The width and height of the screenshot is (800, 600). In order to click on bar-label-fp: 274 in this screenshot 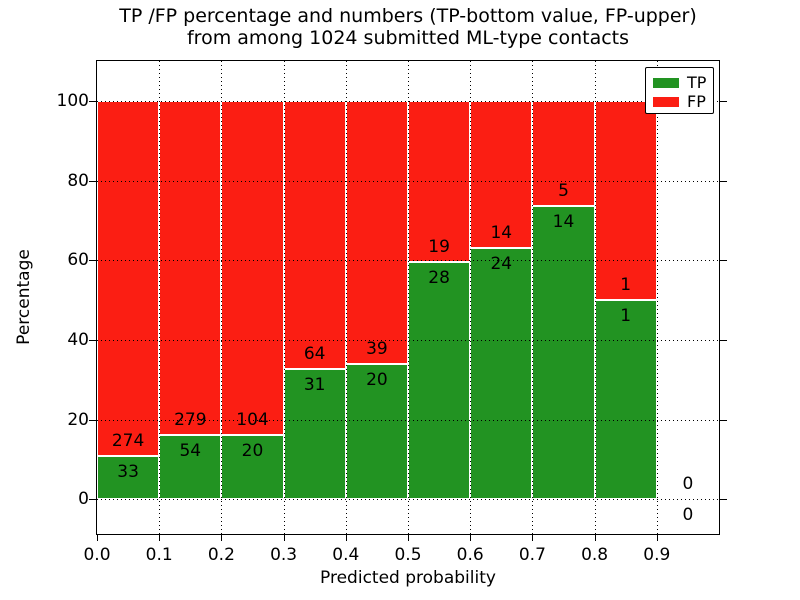, I will do `click(128, 441)`.